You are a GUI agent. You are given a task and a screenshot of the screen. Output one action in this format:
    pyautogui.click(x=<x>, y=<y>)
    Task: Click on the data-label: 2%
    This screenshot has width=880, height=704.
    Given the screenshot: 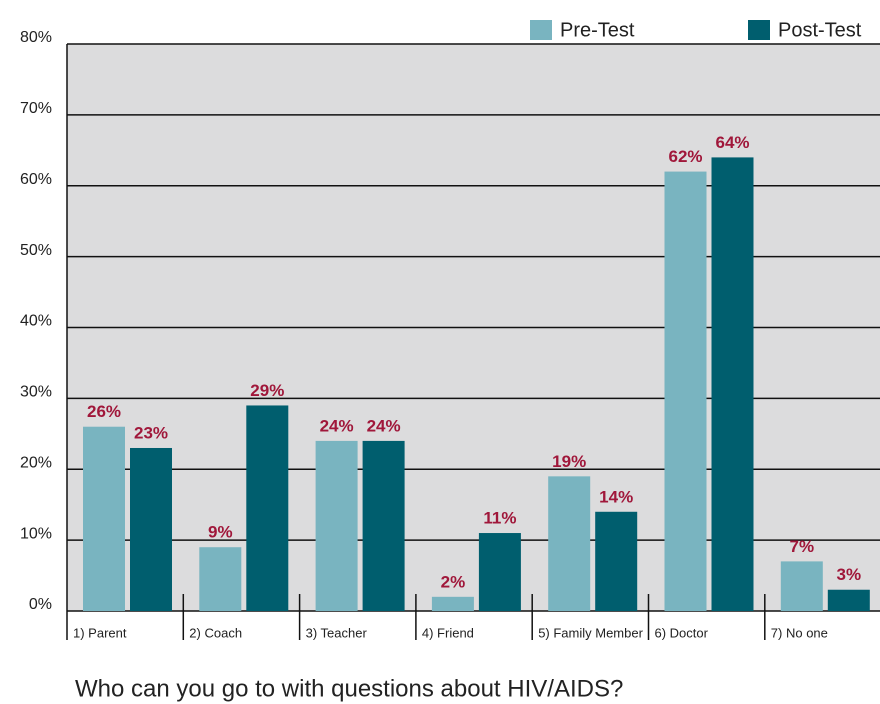 What is the action you would take?
    pyautogui.click(x=453, y=581)
    